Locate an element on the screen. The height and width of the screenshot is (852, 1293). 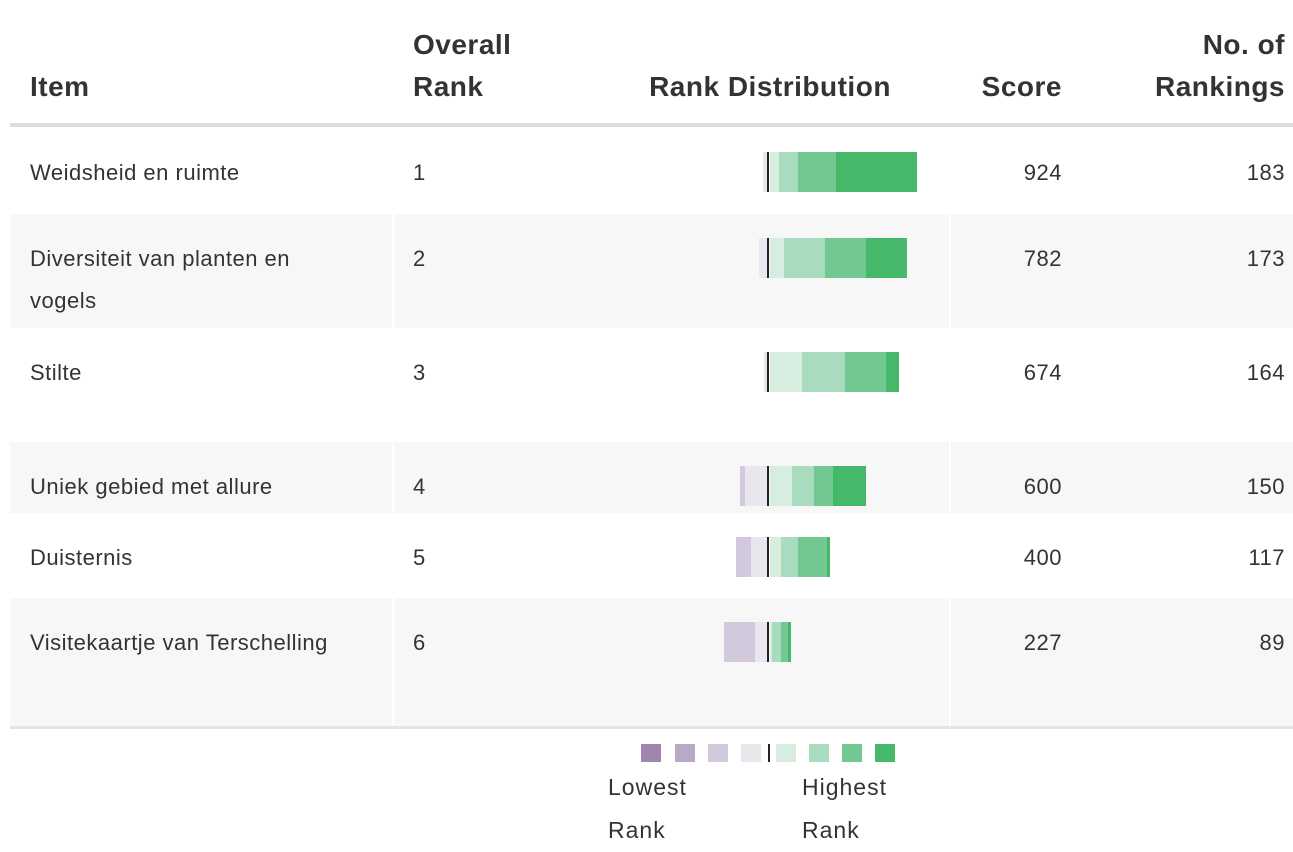
rankings: 164 is located at coordinates (1265, 372).